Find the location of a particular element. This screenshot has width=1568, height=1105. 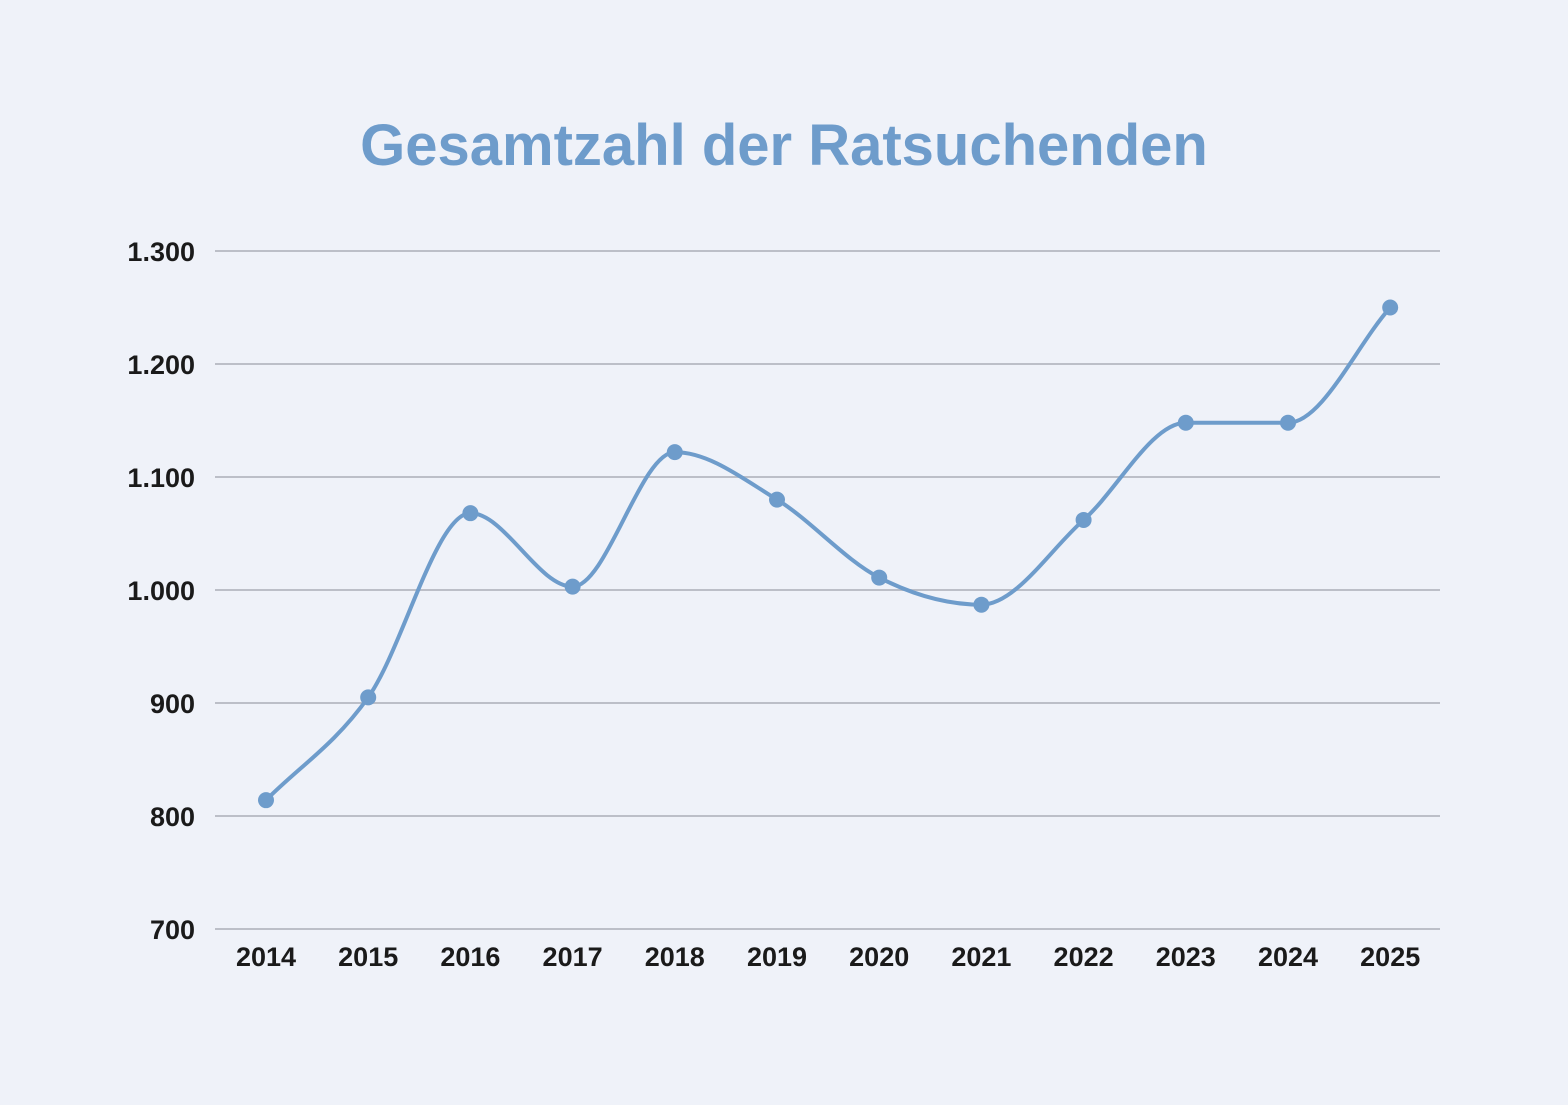

x-tick-label: 2024 is located at coordinates (1288, 957).